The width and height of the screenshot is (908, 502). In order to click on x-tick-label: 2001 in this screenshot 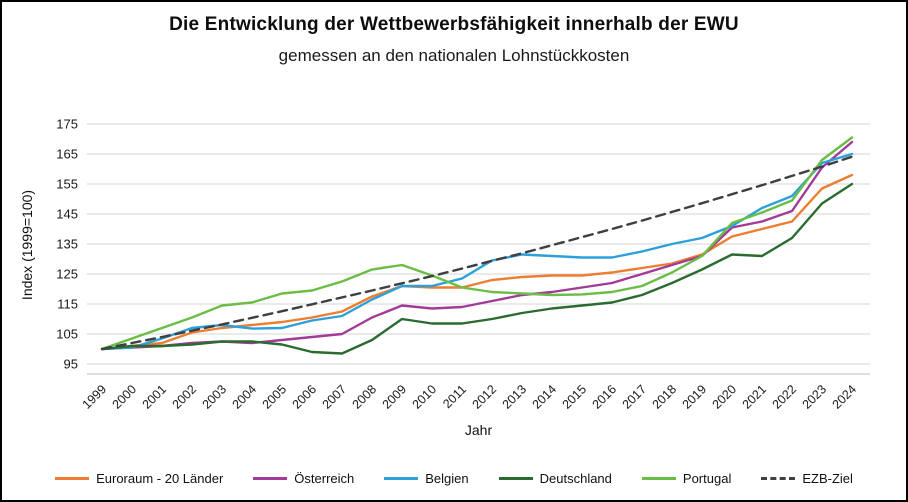, I will do `click(155, 397)`.